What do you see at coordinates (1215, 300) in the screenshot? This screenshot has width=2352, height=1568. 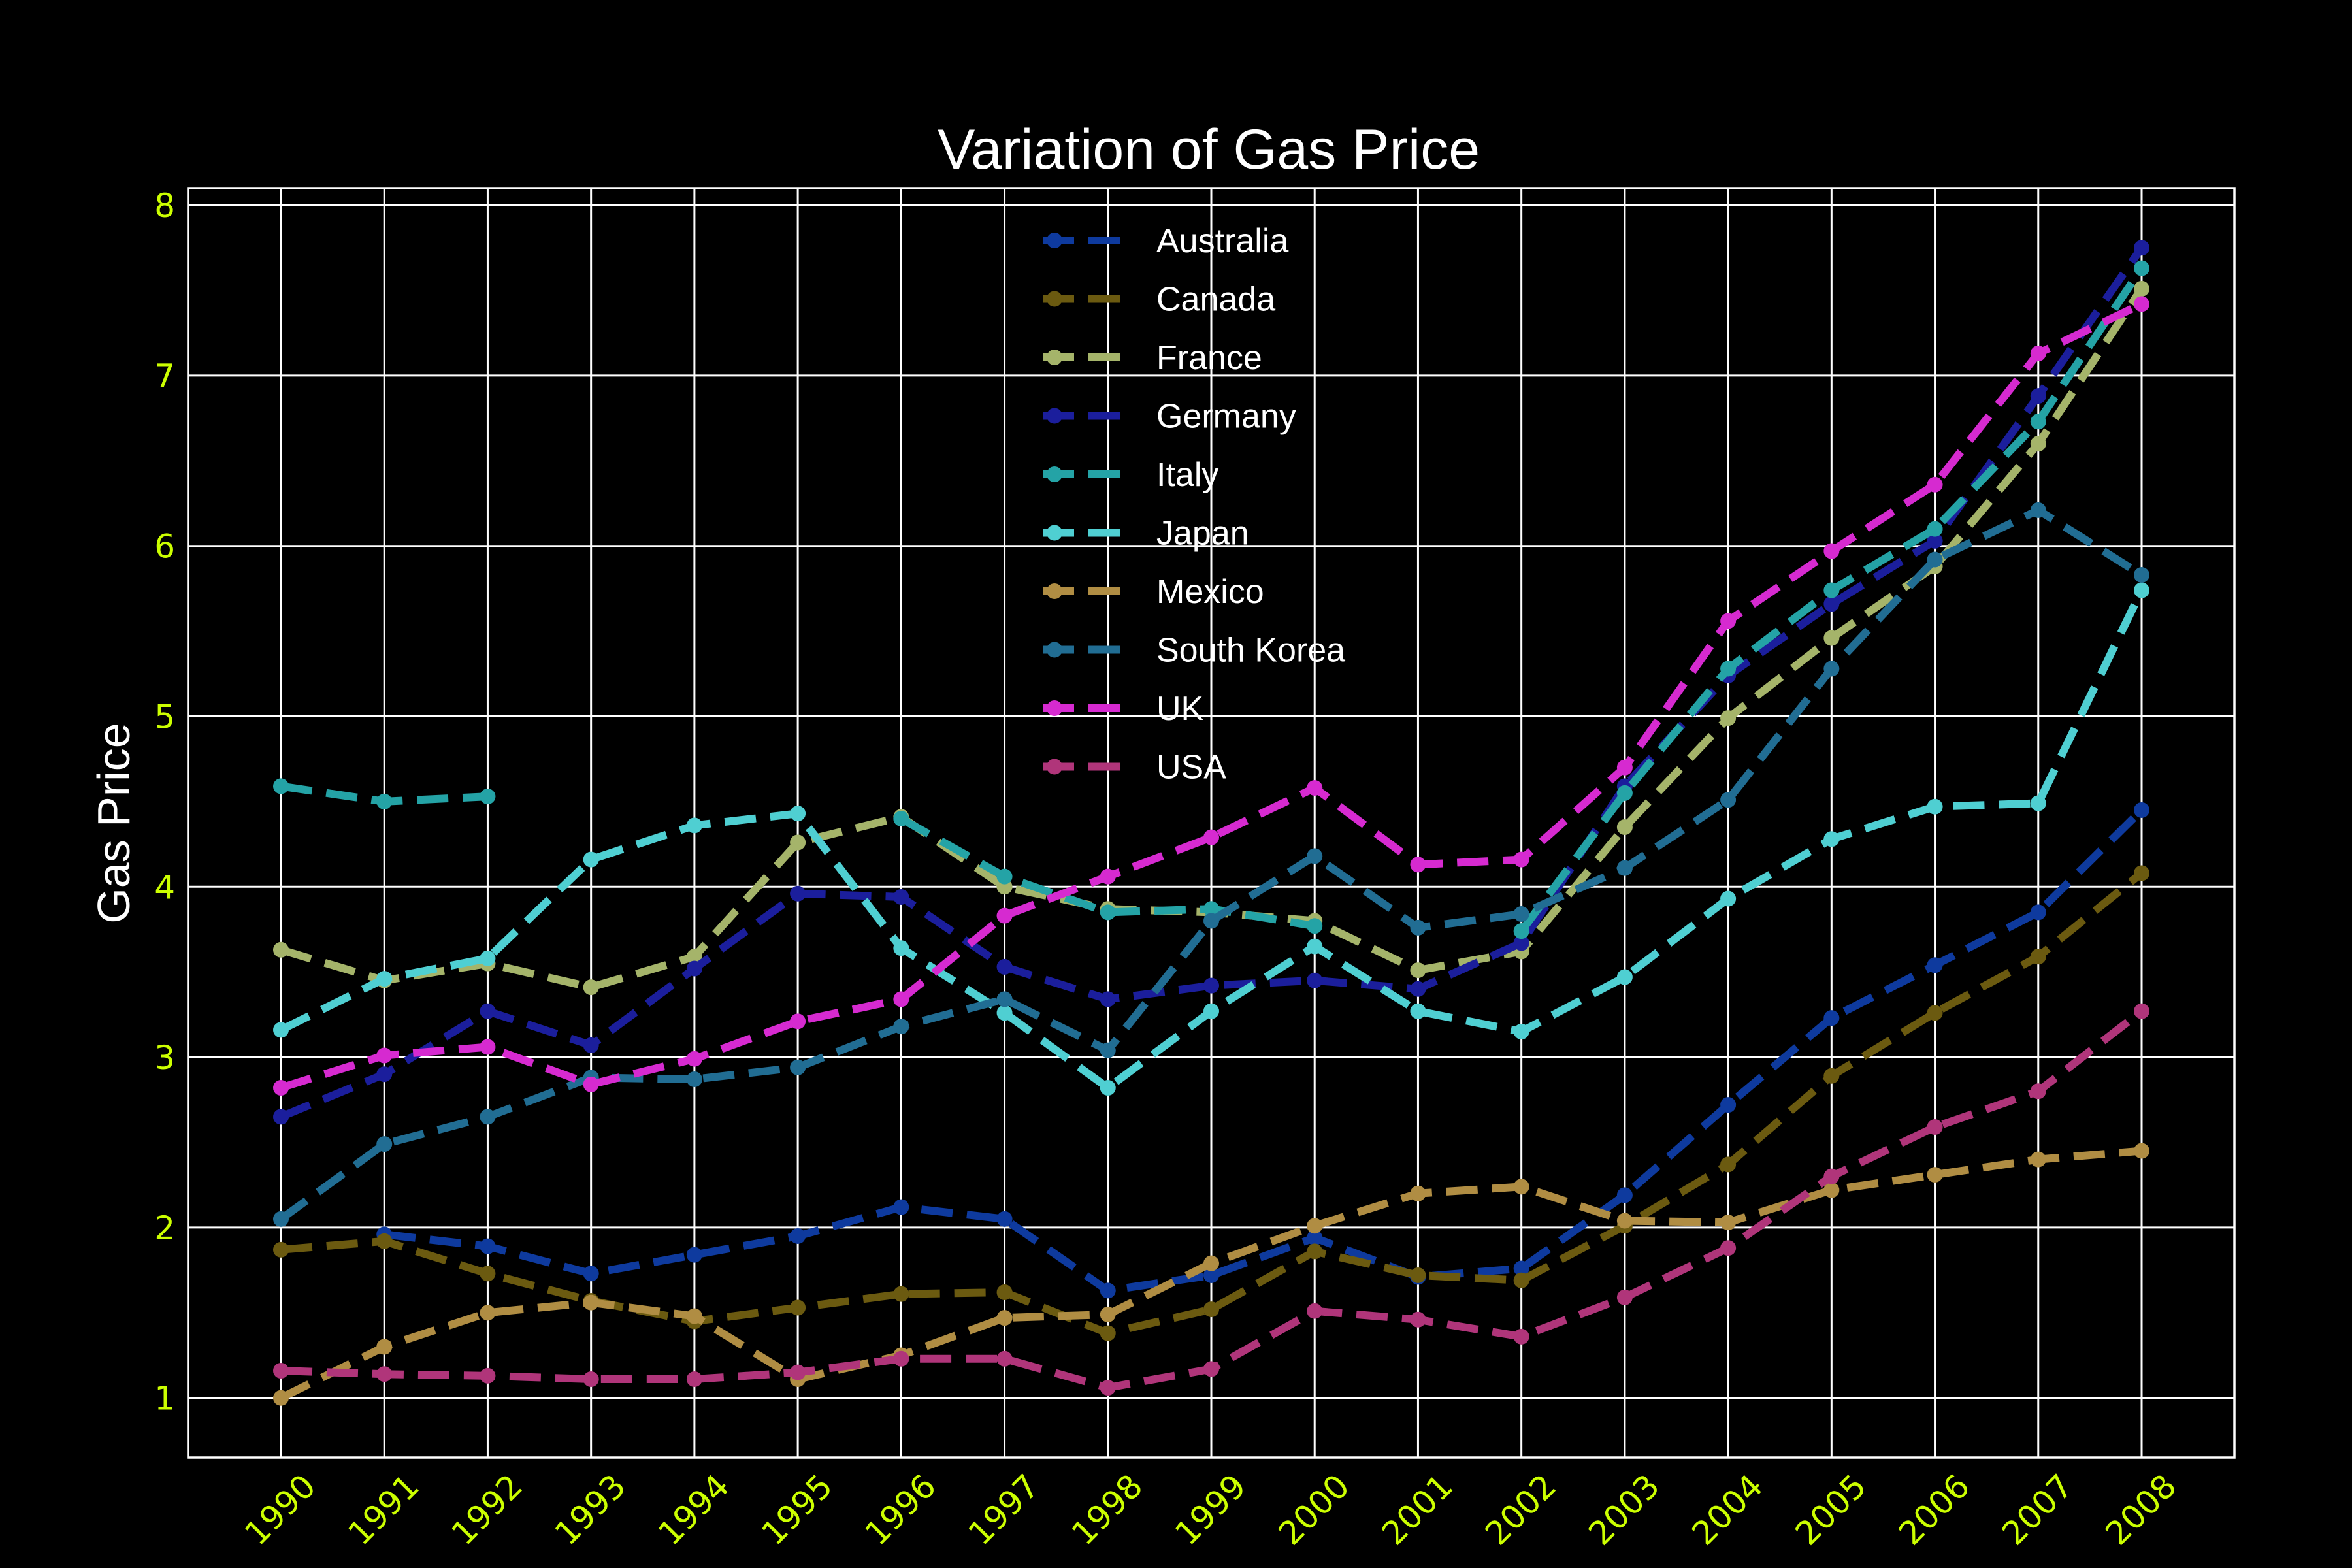 I see `legend-label: Canada` at bounding box center [1215, 300].